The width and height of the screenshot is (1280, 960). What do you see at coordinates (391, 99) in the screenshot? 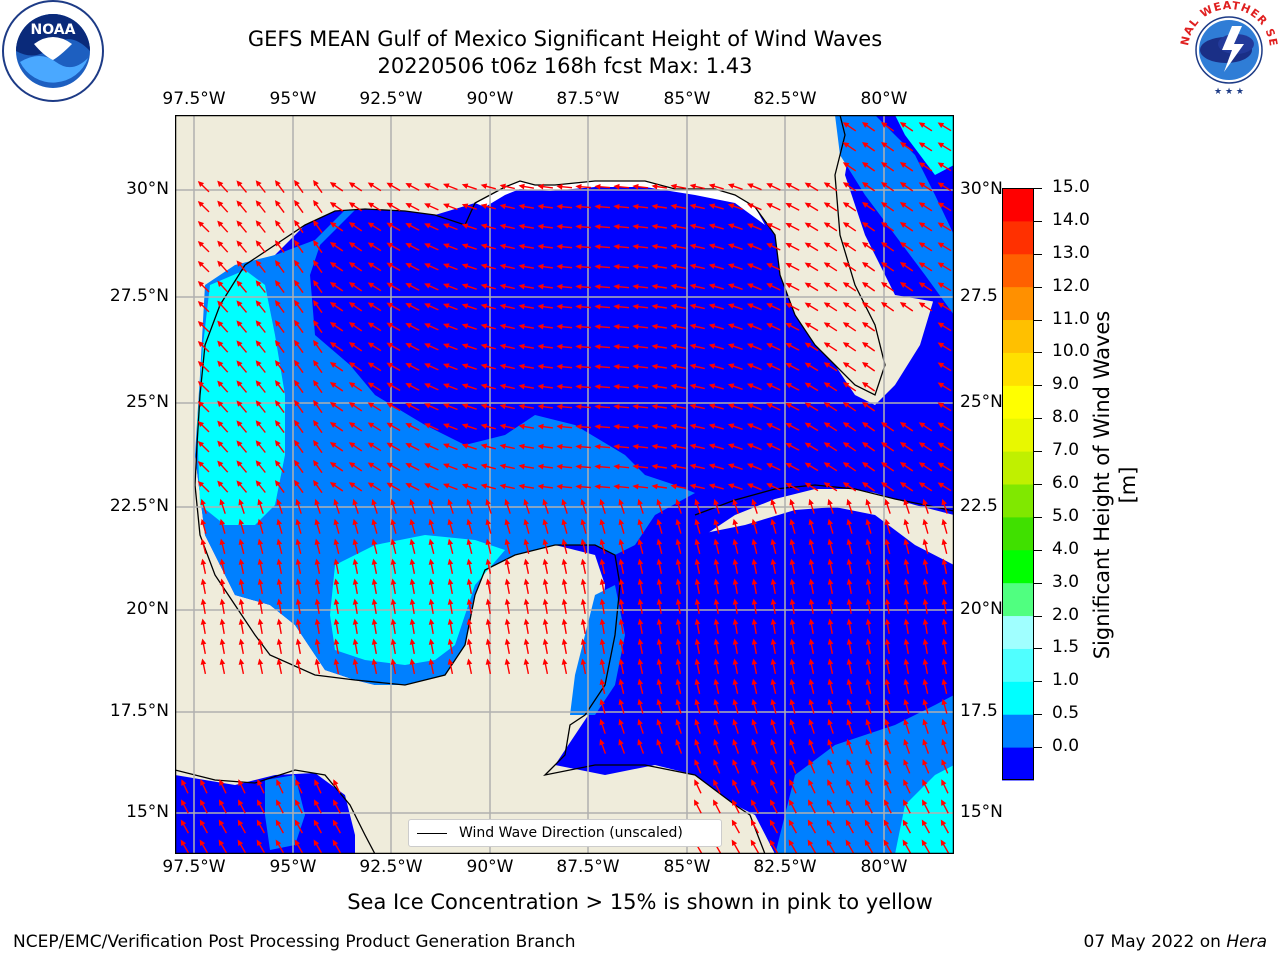
I see `lon-label: 92.5°W` at bounding box center [391, 99].